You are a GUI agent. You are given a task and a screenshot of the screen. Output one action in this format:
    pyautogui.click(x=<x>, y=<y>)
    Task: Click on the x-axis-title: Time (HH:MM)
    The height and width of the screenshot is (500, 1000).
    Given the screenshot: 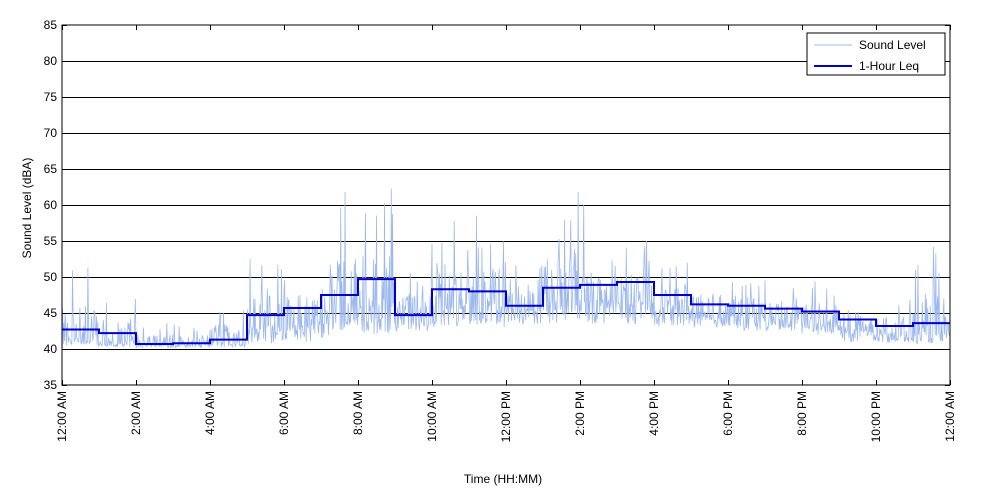 What is the action you would take?
    pyautogui.click(x=503, y=479)
    